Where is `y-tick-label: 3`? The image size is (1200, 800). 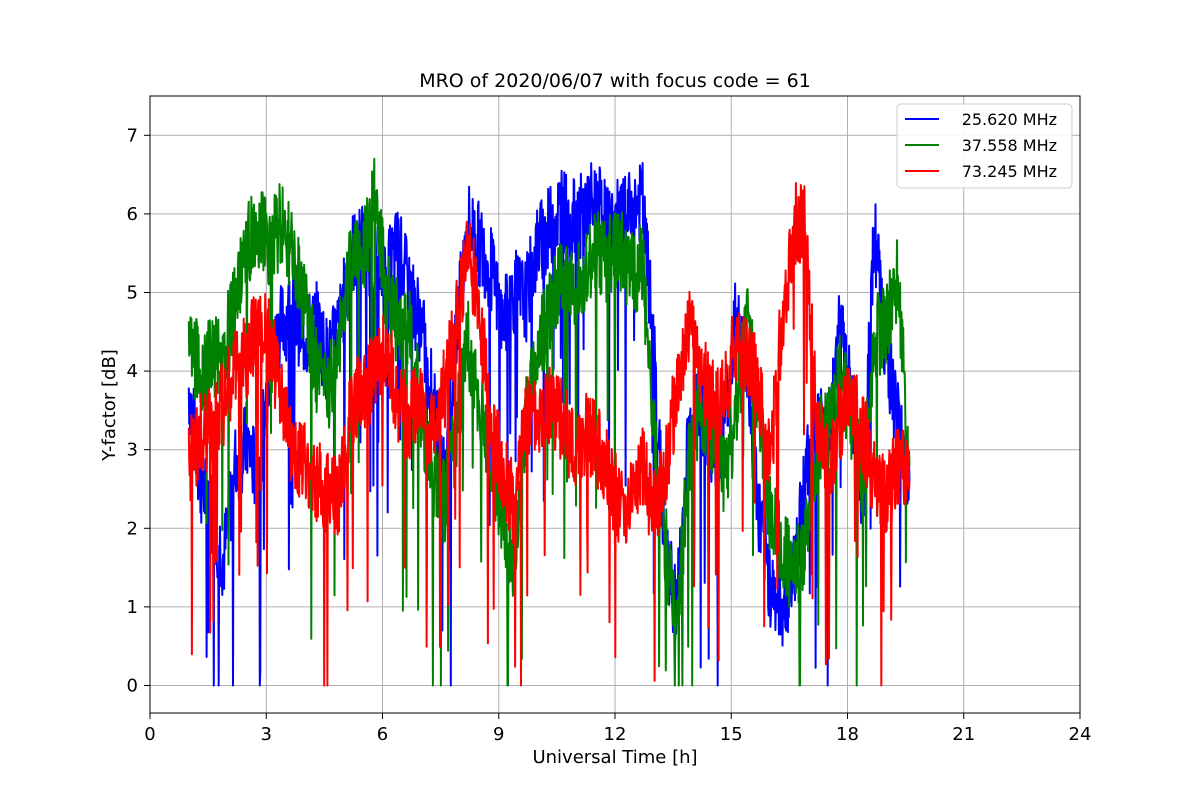 y-tick-label: 3 is located at coordinates (132, 450).